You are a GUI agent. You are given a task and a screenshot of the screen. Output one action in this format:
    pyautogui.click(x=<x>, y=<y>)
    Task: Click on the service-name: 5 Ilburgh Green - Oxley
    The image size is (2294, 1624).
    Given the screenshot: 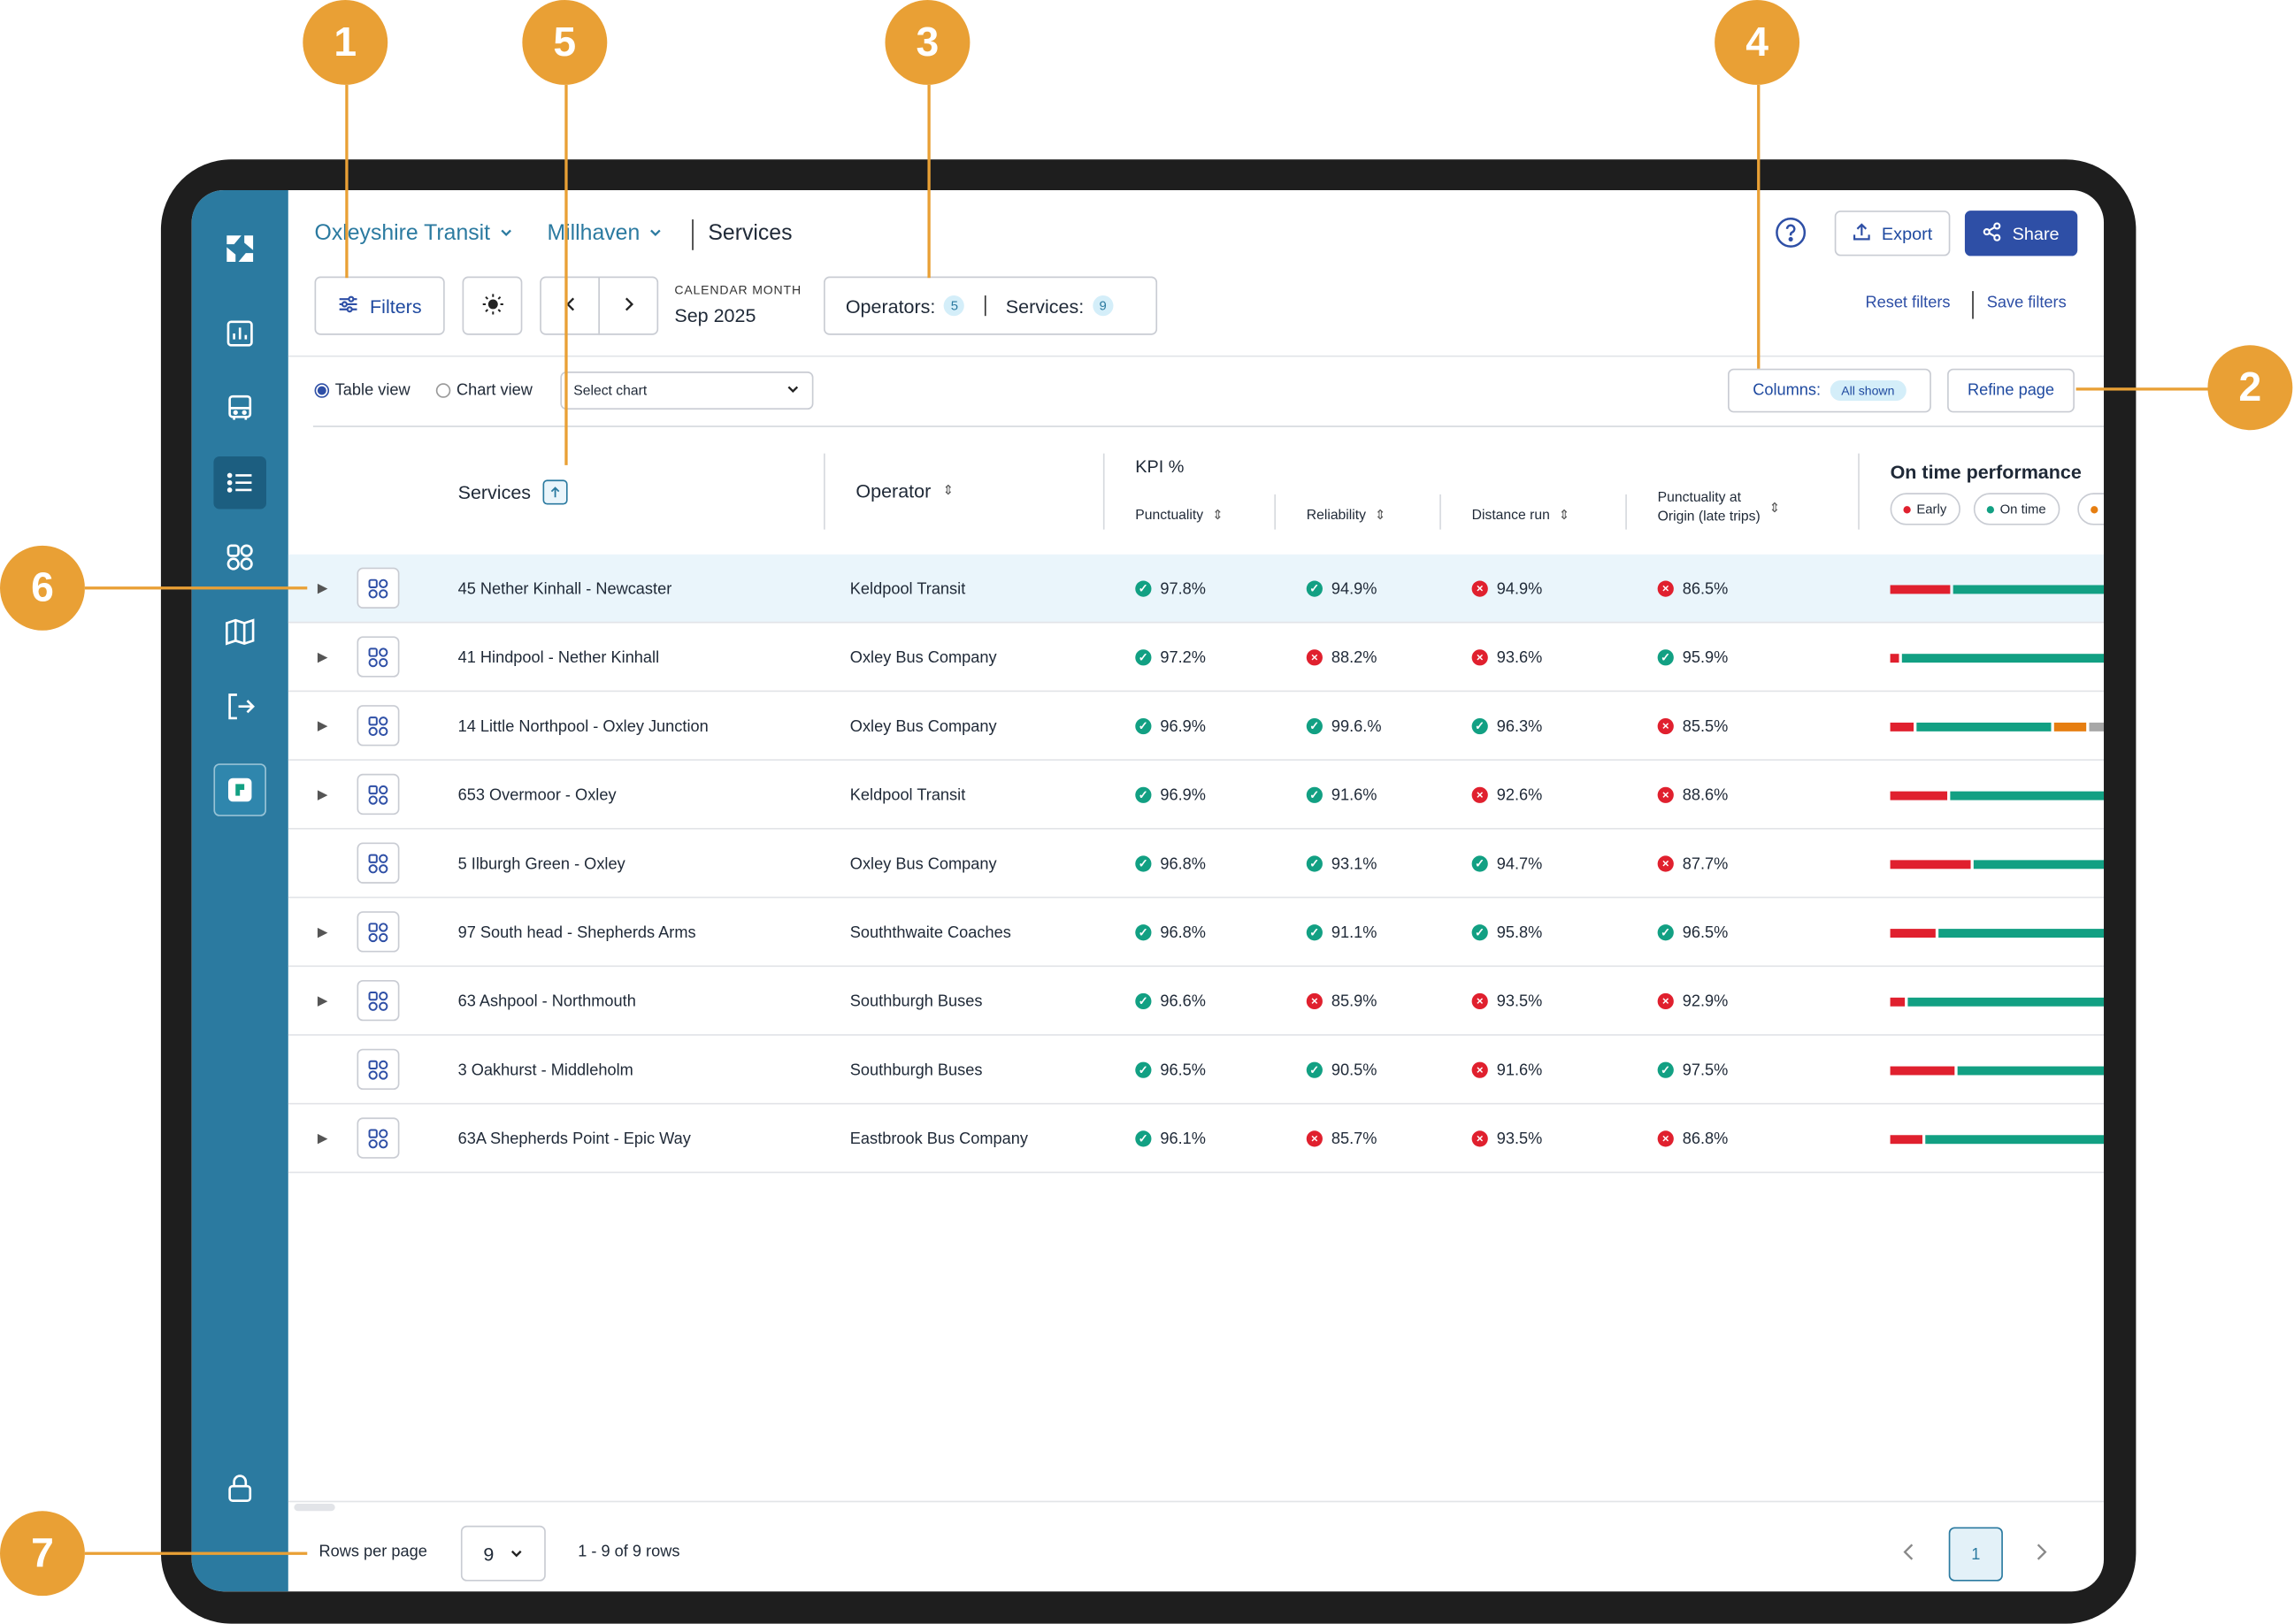 What is the action you would take?
    pyautogui.click(x=541, y=863)
    